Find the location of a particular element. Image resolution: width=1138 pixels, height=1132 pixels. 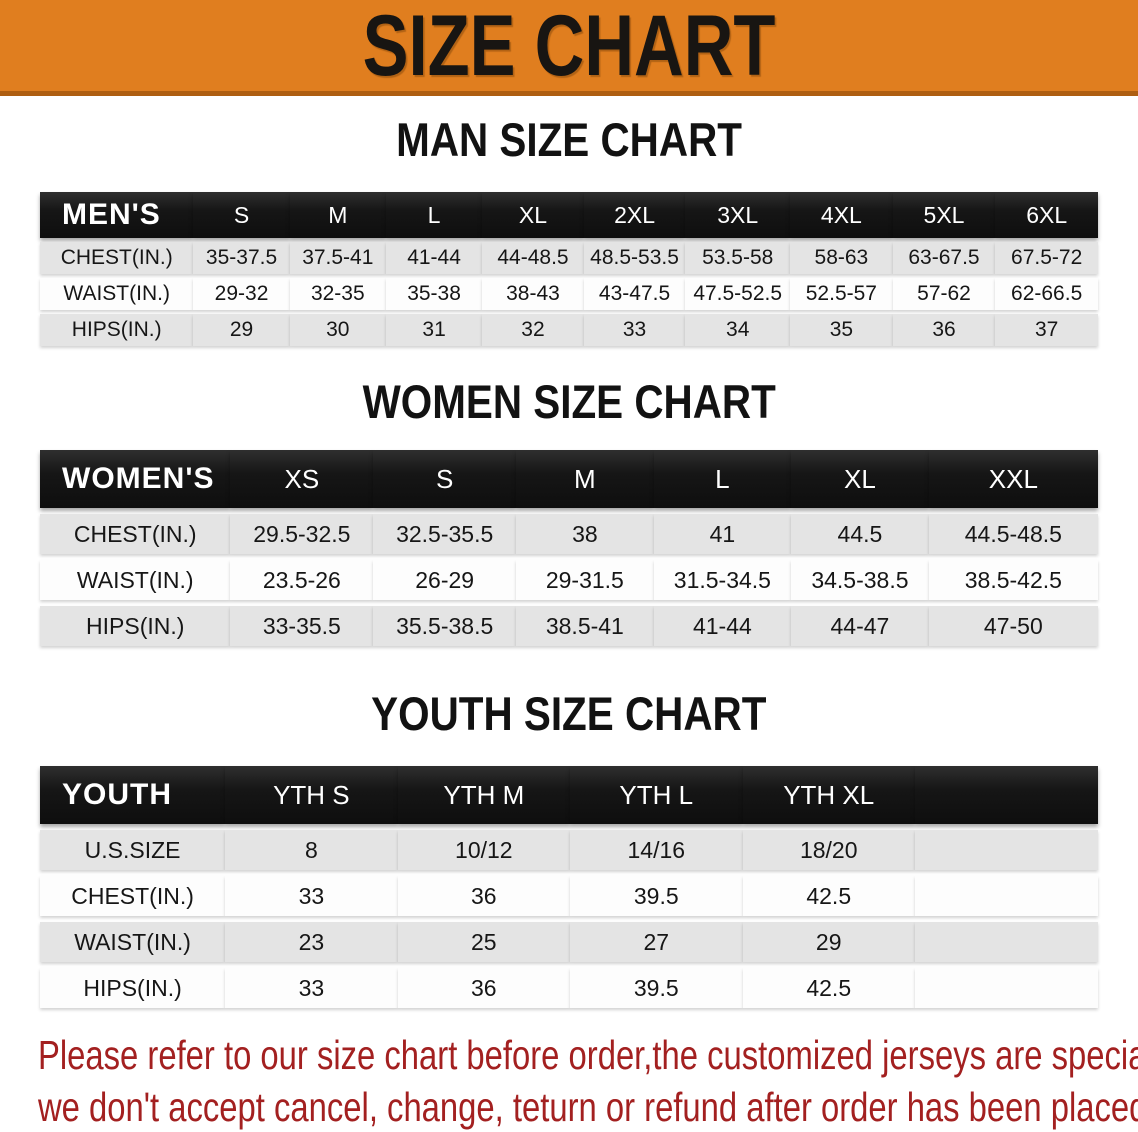

youth-header-row: YOUTH YTH S YTH M YTH L YTH XL is located at coordinates (569, 795).